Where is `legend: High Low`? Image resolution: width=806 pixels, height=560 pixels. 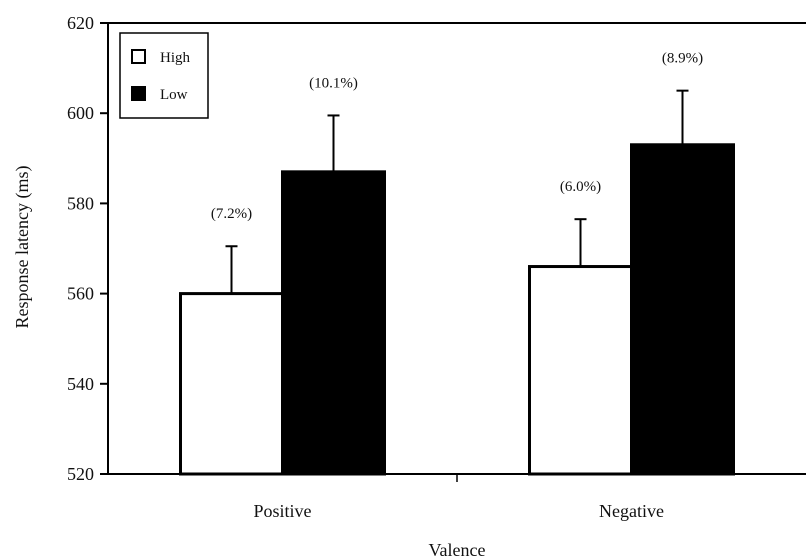 legend: High Low is located at coordinates (164, 75).